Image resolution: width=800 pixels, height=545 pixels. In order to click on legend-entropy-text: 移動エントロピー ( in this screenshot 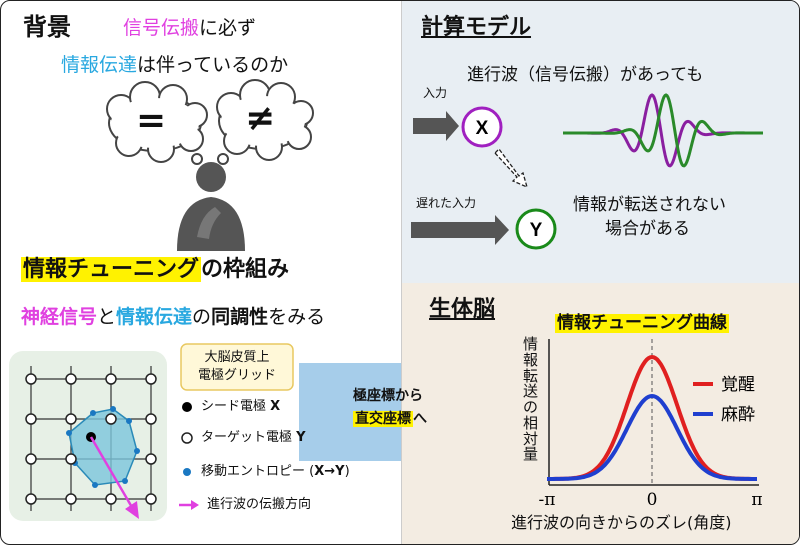, I will do `click(258, 471)`.